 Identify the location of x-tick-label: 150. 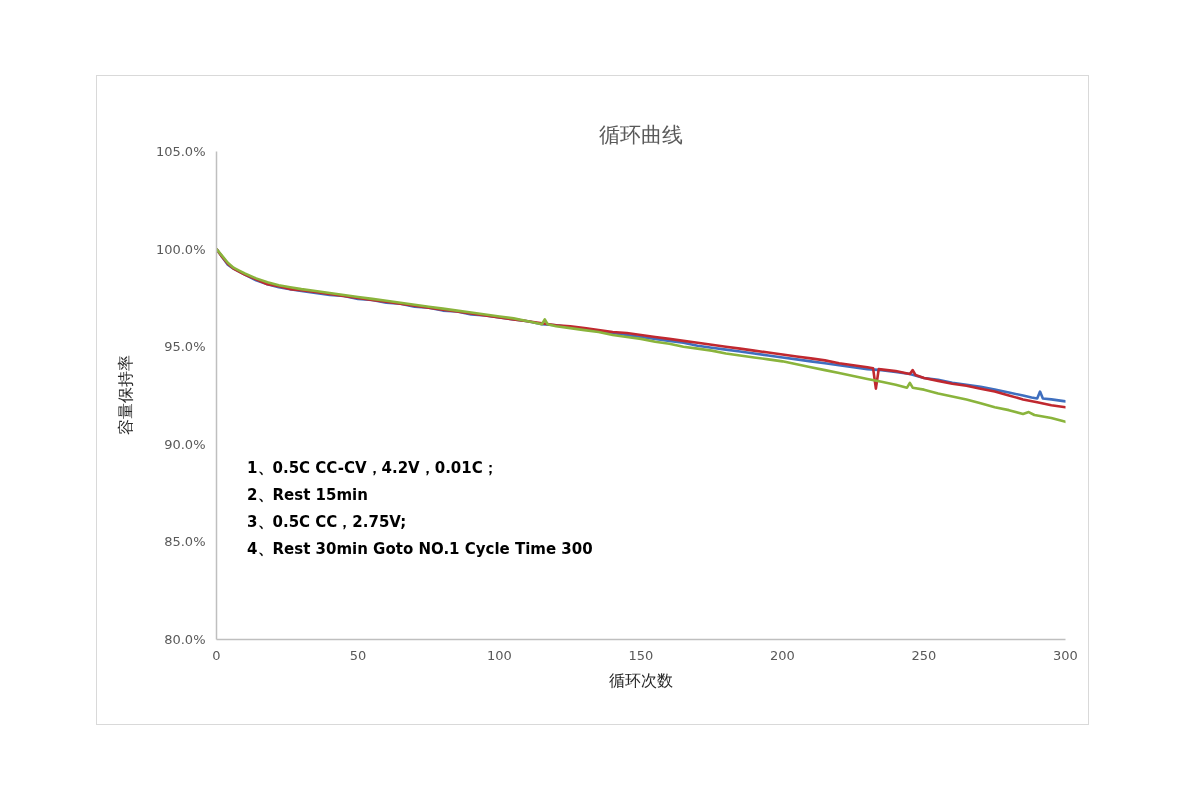
(641, 655).